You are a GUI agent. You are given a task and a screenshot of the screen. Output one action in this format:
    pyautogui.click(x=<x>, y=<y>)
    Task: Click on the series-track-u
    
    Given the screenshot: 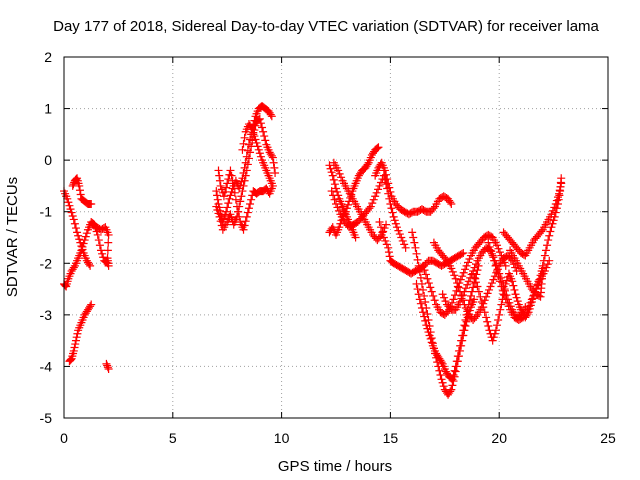 What is the action you would take?
    pyautogui.click(x=475, y=281)
    